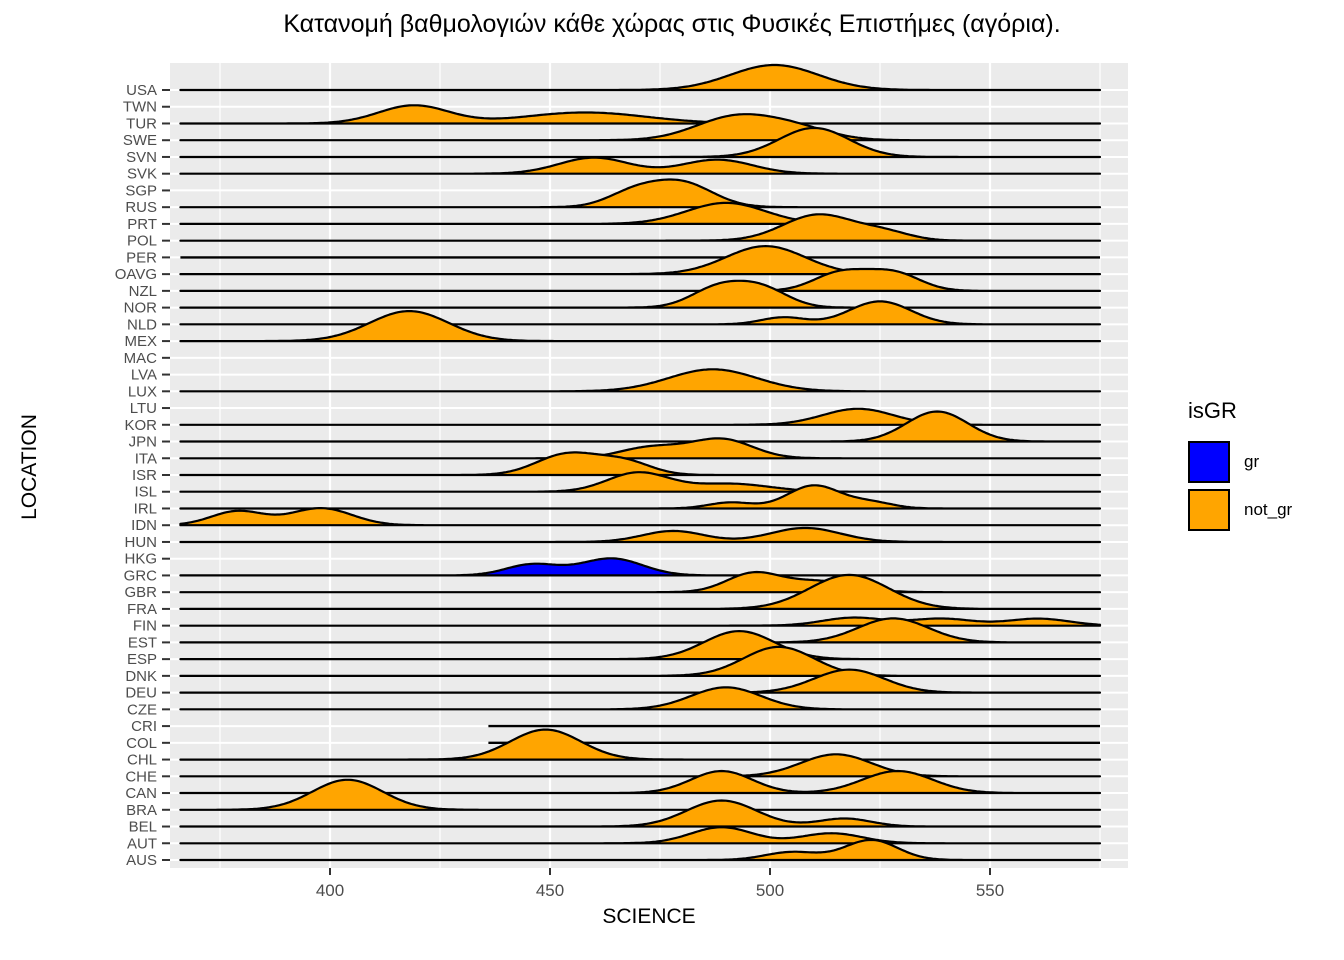 Image resolution: width=1344 pixels, height=960 pixels. I want to click on y-tick-label-TWN: TWN, so click(140, 107).